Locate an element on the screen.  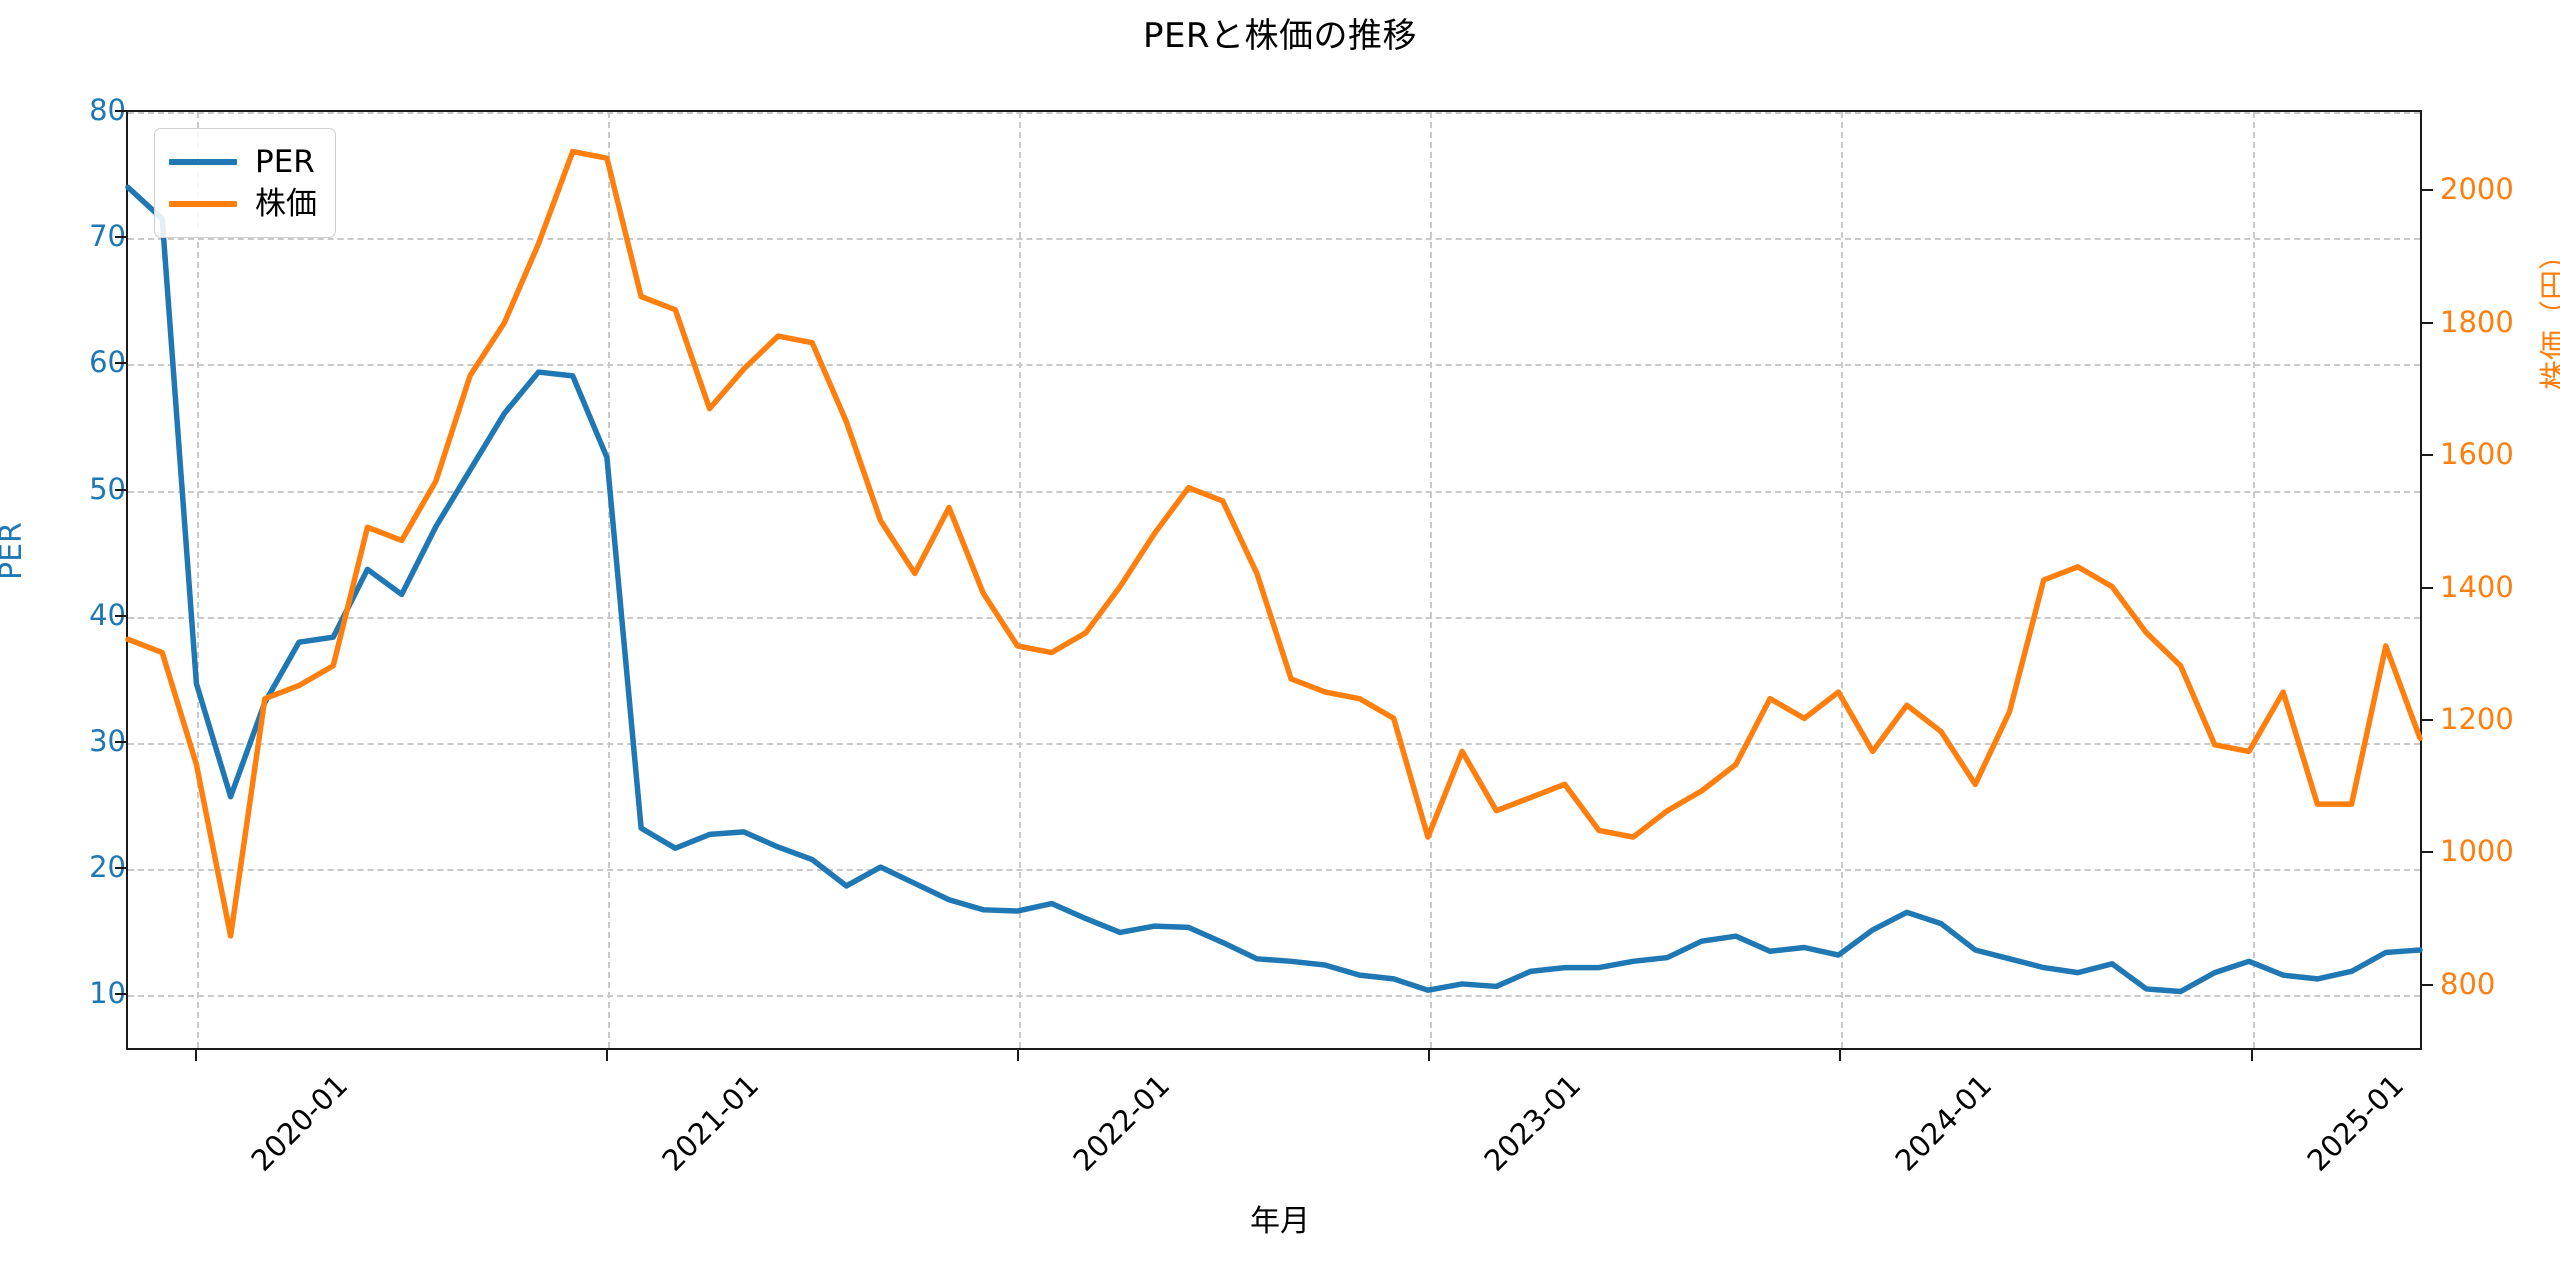
y-axis-right-tick-label: 800 is located at coordinates (2468, 983).